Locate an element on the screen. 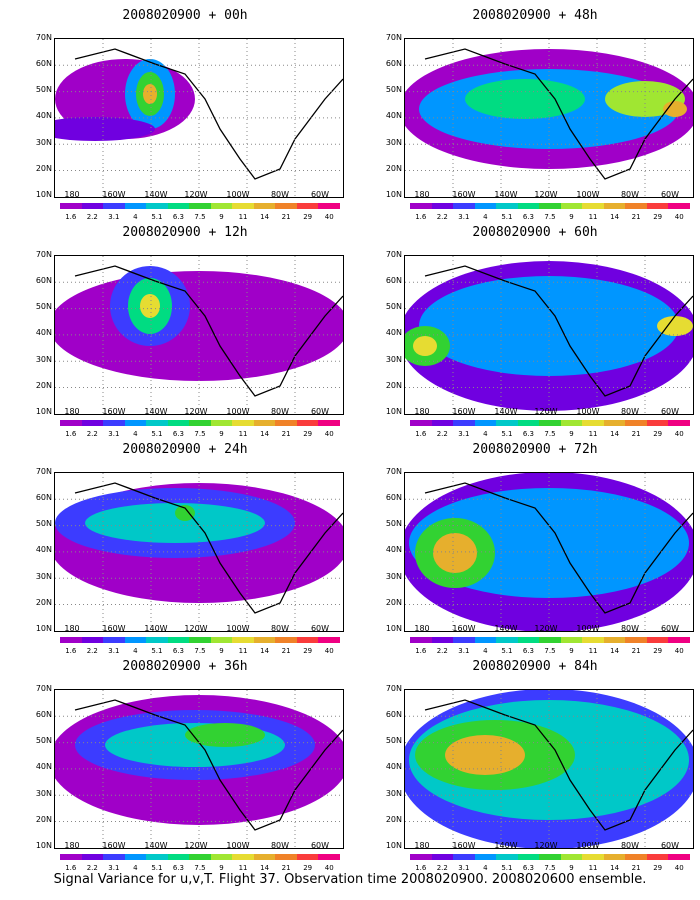  y-axis-label: 10N is located at coordinates (43, 628).